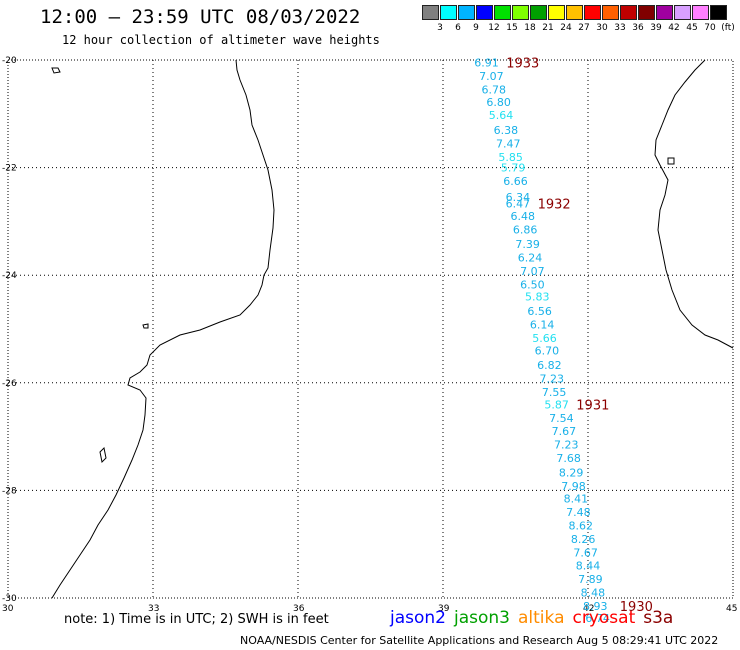 This screenshot has width=740, height=650. Describe the element at coordinates (581, 525) in the screenshot. I see `swh-value: 8.62` at that location.